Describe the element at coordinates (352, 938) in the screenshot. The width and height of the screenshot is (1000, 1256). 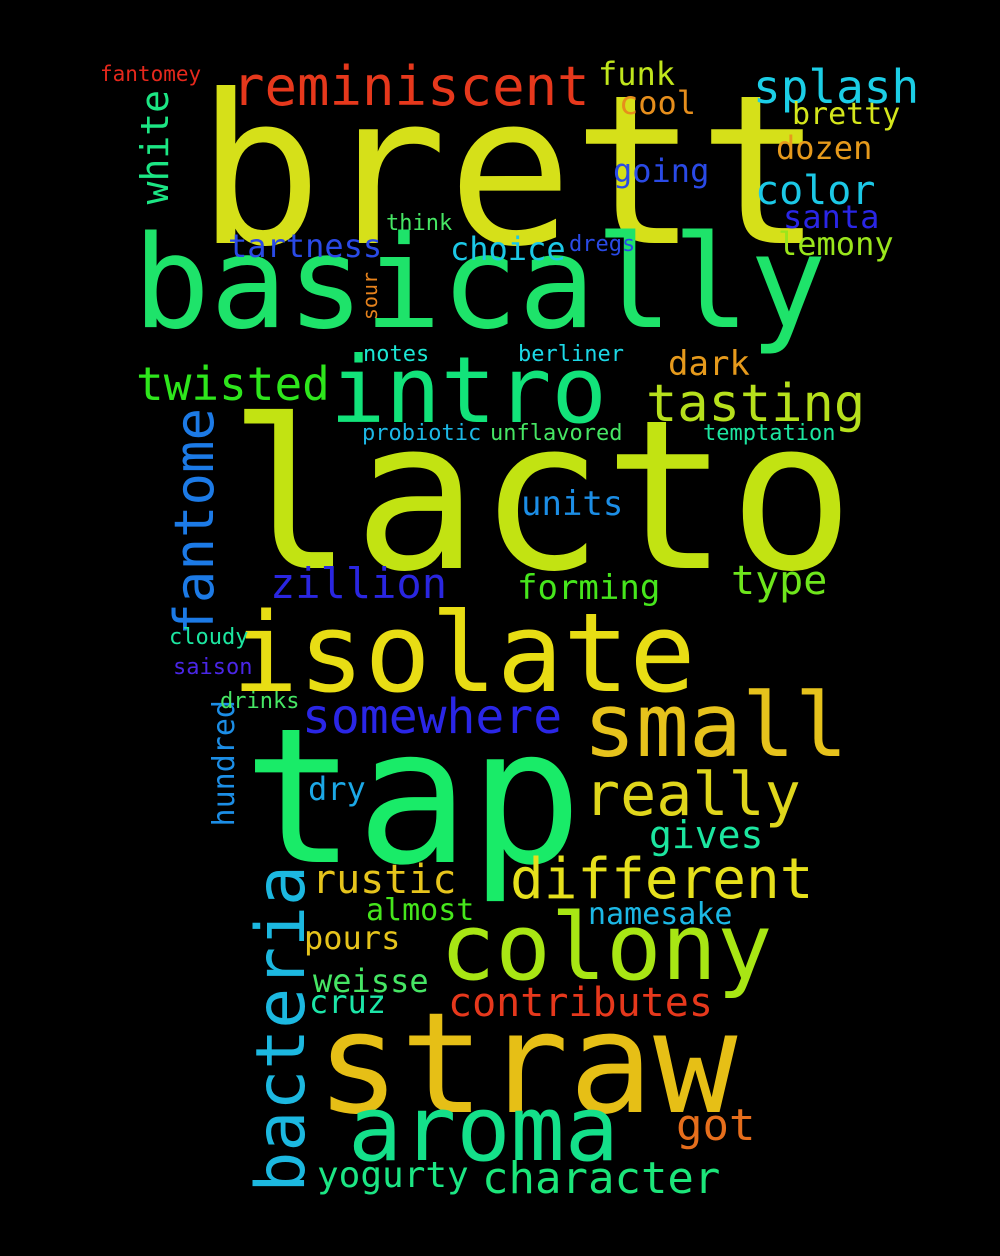
I see `word-pours: pours` at that location.